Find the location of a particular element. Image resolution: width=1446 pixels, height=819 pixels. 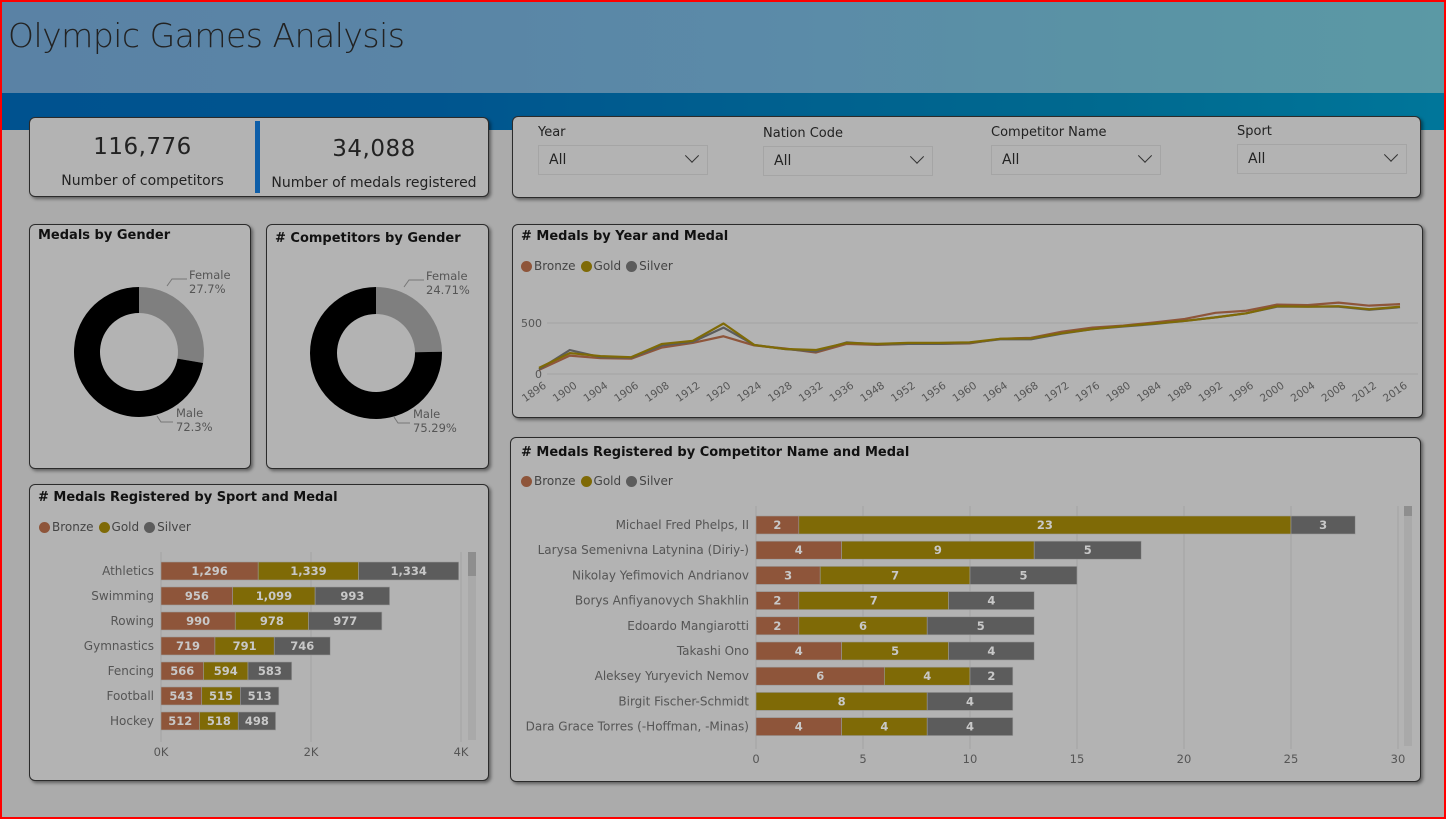

competitor-name-dropdown: All is located at coordinates (1076, 160).